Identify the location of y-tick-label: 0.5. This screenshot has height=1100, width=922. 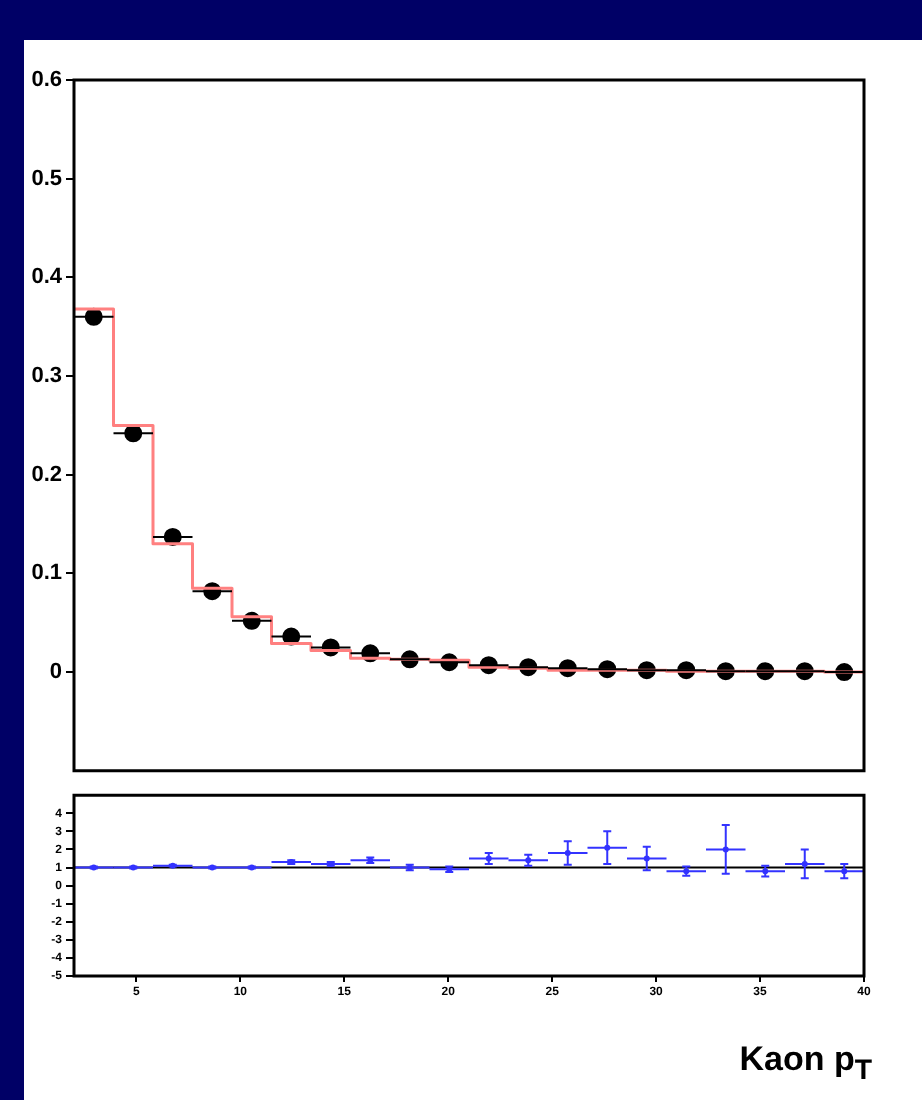
(46, 178).